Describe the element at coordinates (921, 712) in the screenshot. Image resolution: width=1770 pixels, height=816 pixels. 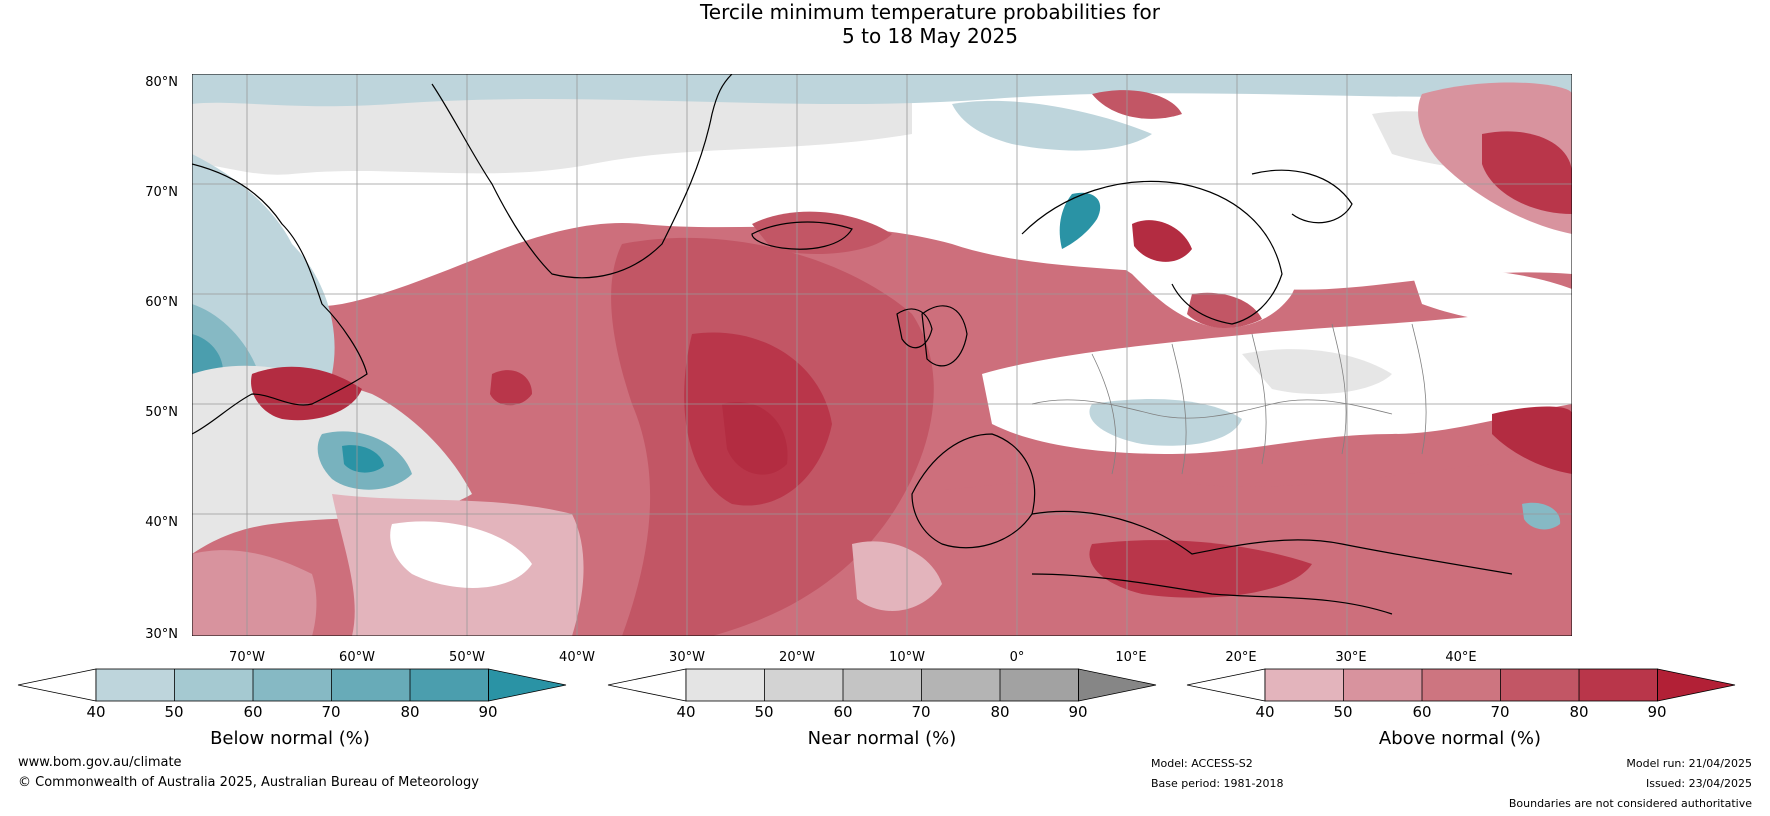
I see `colorbar-near-tick-70: 70` at that location.